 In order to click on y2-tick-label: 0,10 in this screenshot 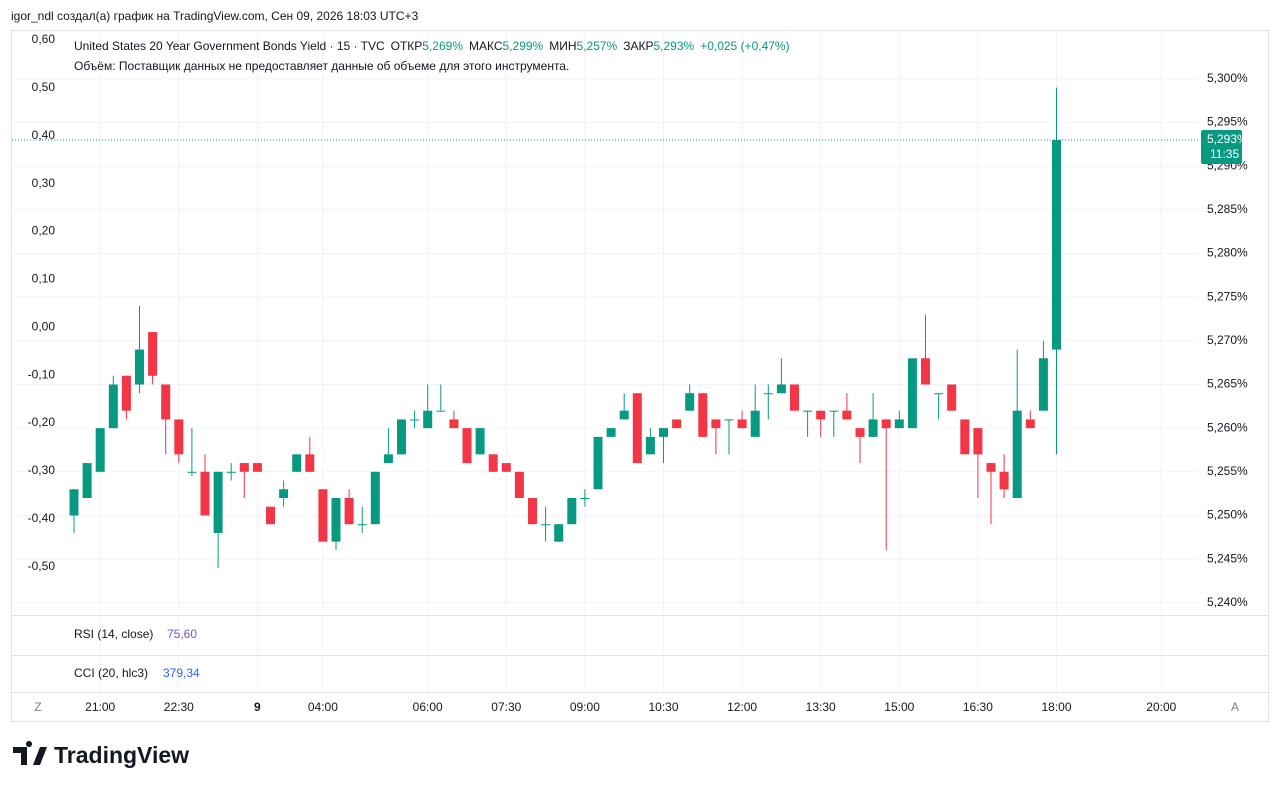, I will do `click(44, 279)`.